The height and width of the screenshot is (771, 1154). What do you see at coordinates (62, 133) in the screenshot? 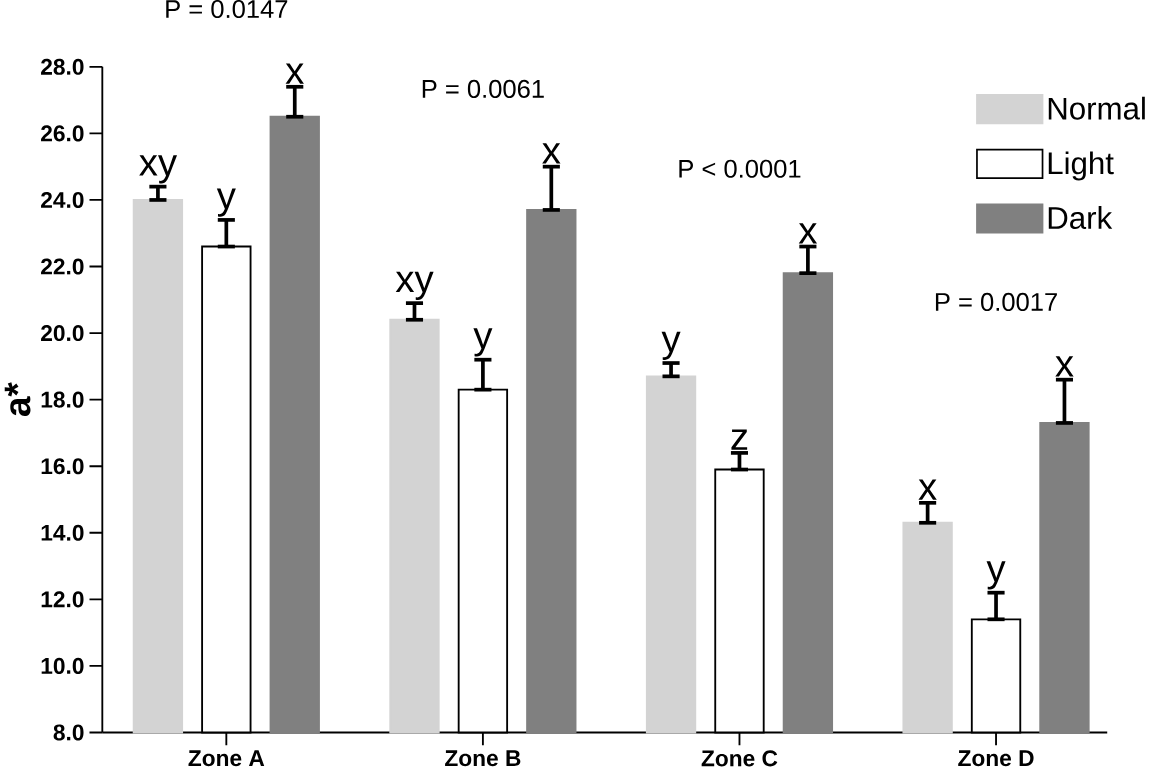
I see `y-tick-label: 26.0` at bounding box center [62, 133].